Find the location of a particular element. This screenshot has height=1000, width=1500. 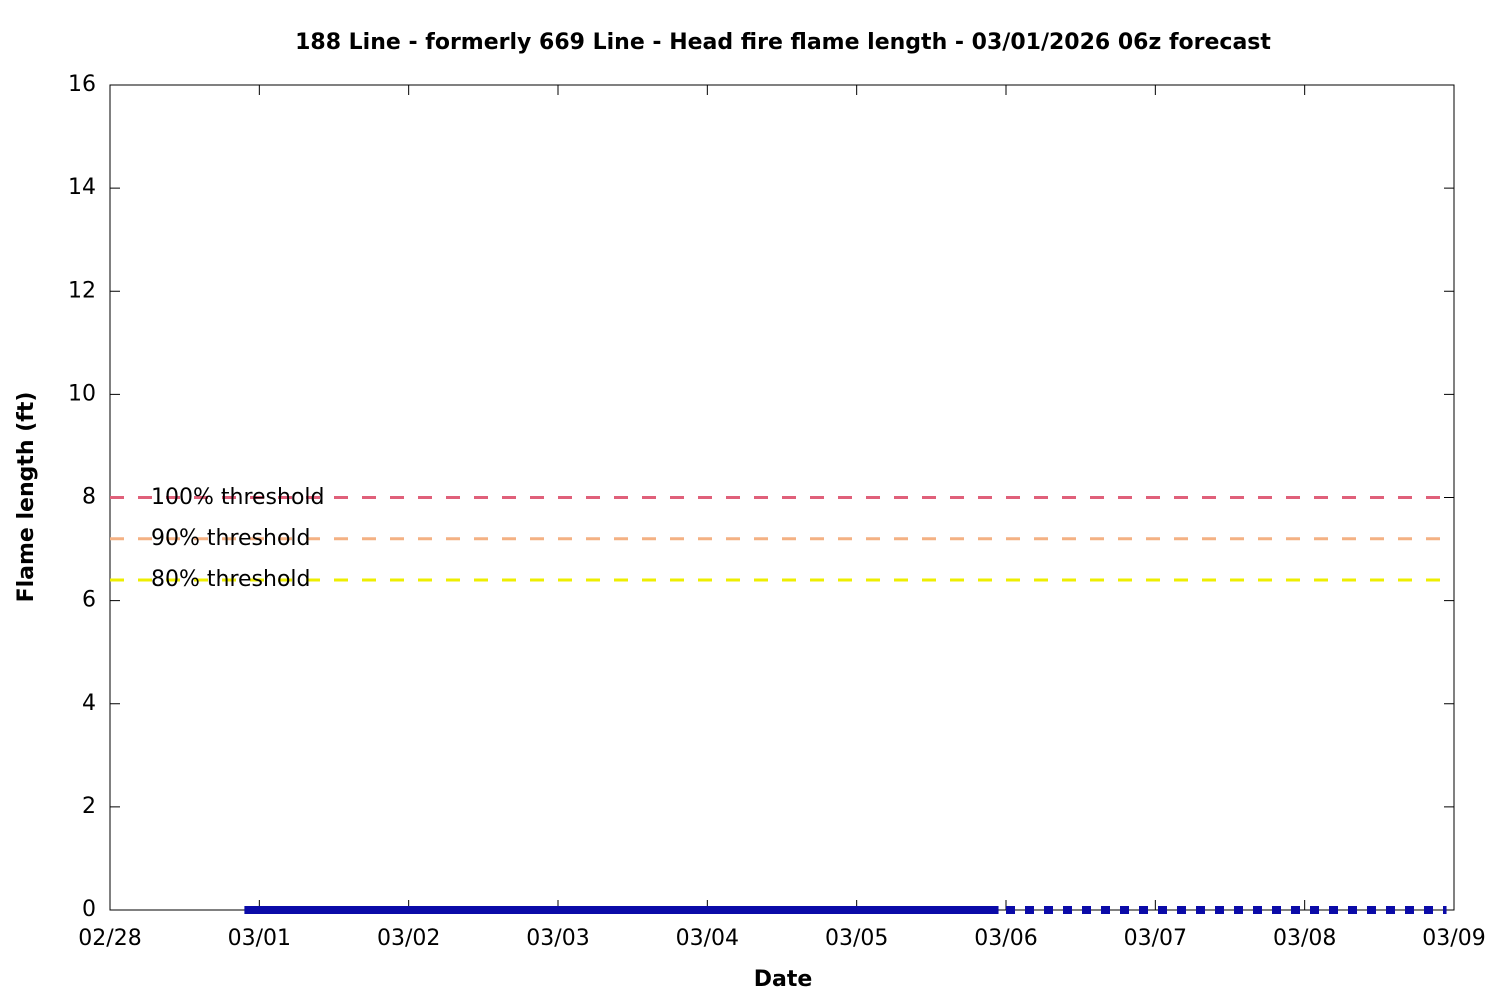

x-tick-label: 03/07 is located at coordinates (1155, 938).